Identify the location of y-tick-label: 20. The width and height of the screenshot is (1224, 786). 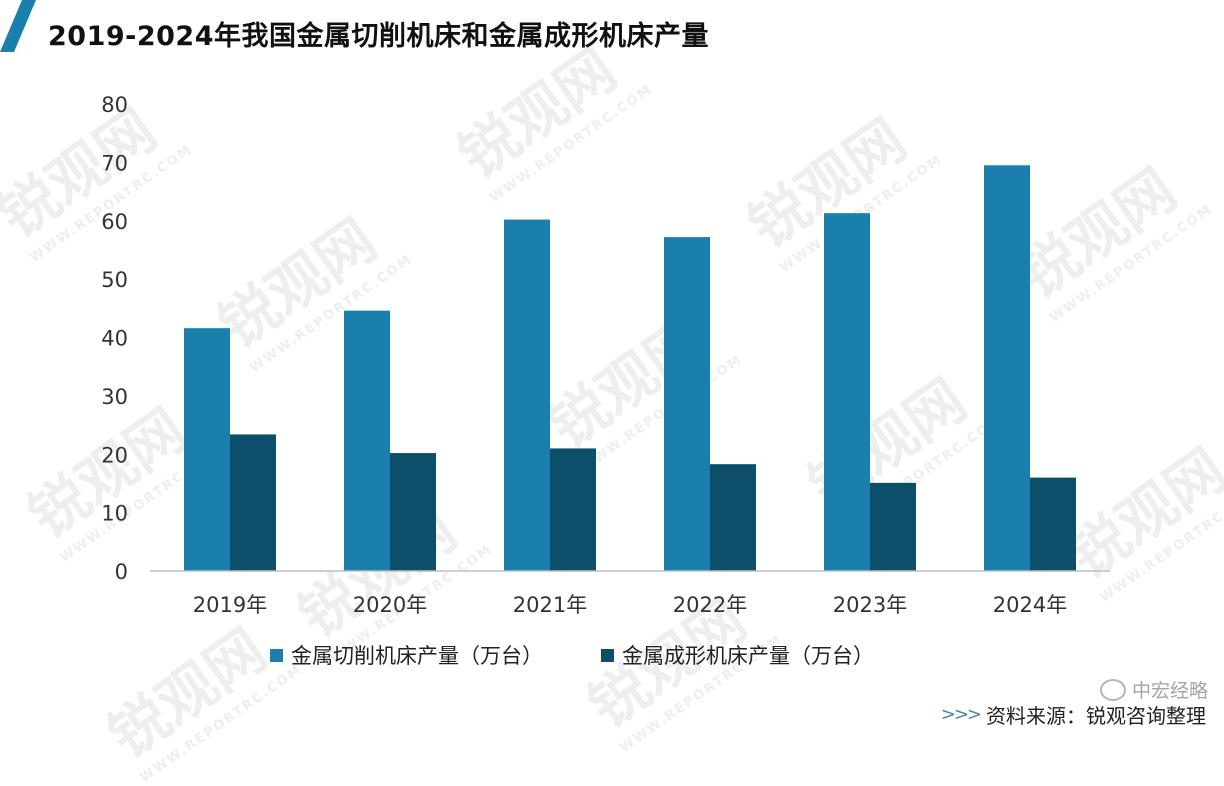
(114, 455).